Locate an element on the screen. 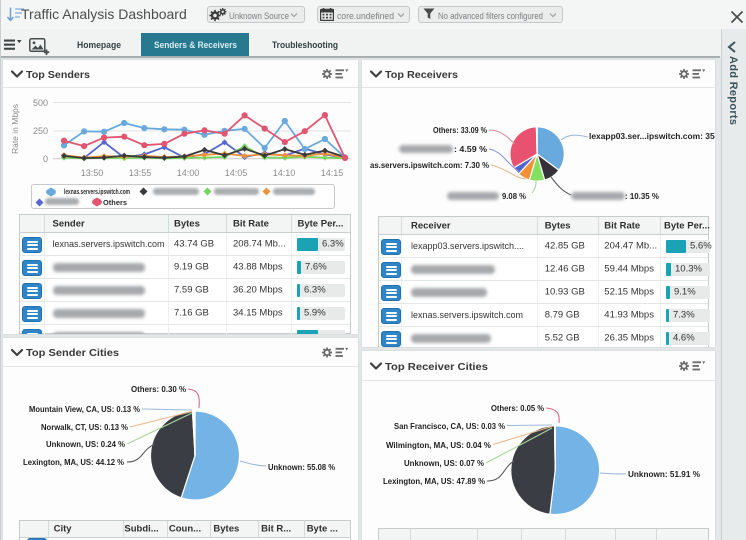  svg-text: Norwalk, CT, US: 0.13 % is located at coordinates (84, 427).